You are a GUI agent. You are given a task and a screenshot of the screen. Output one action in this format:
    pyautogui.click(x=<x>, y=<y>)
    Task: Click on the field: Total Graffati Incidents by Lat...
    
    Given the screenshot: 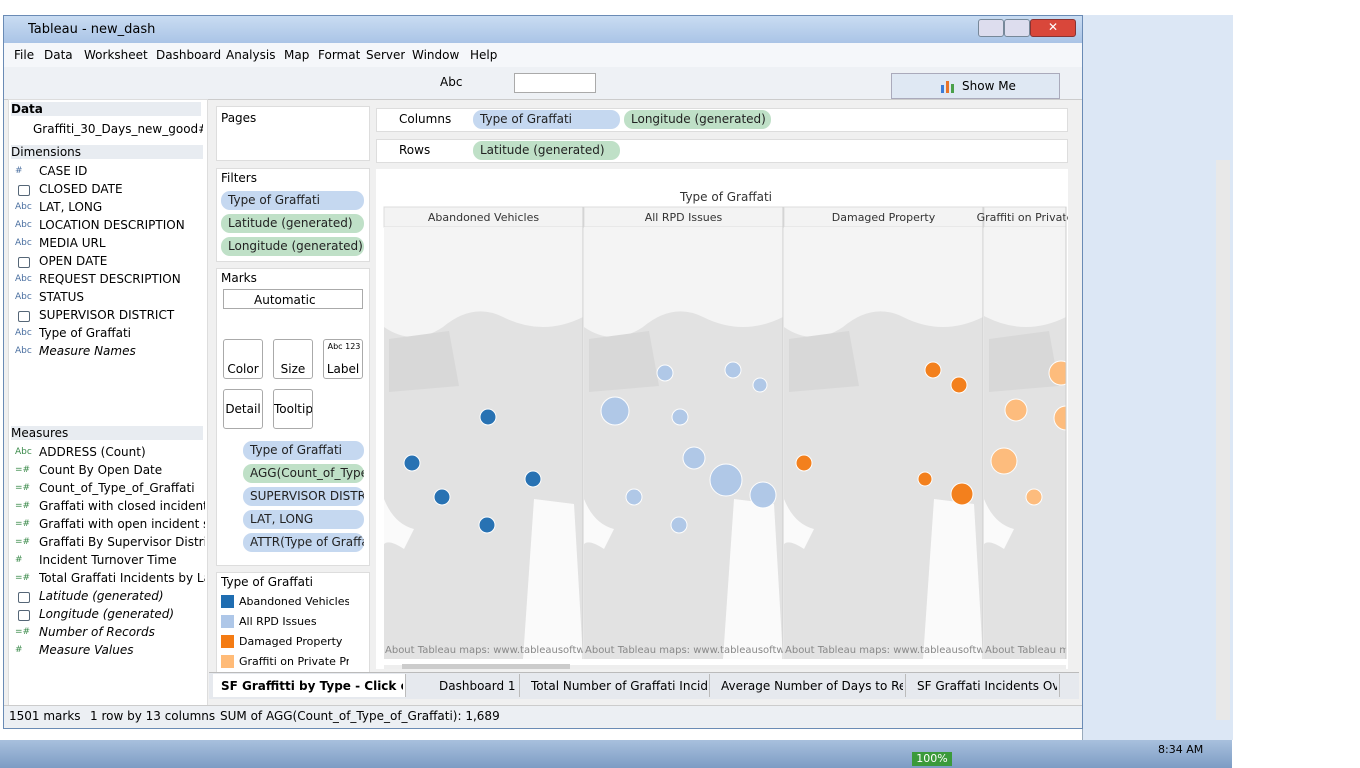 What is the action you would take?
    pyautogui.click(x=122, y=578)
    